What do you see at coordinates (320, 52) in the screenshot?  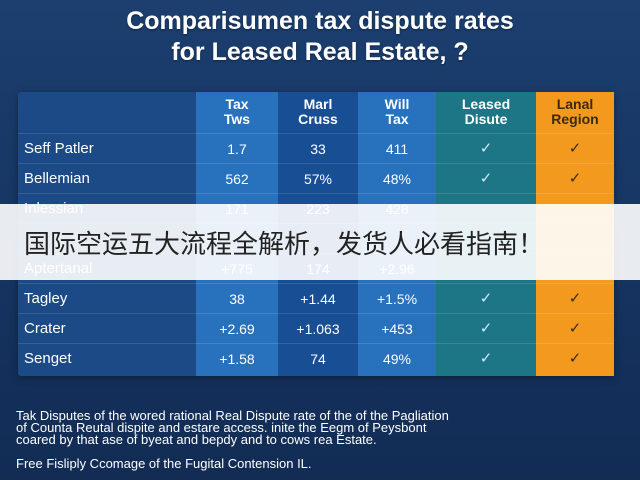 I see `chart-title-line2: for Leased Real Estate, ?` at bounding box center [320, 52].